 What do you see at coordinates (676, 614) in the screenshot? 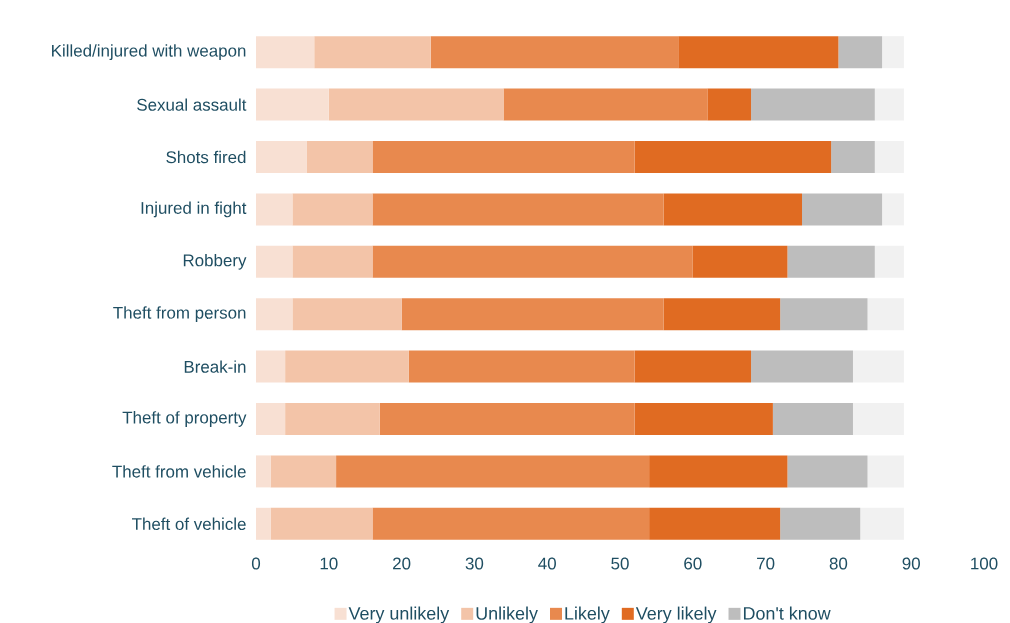
I see `legend-label: Very likely` at bounding box center [676, 614].